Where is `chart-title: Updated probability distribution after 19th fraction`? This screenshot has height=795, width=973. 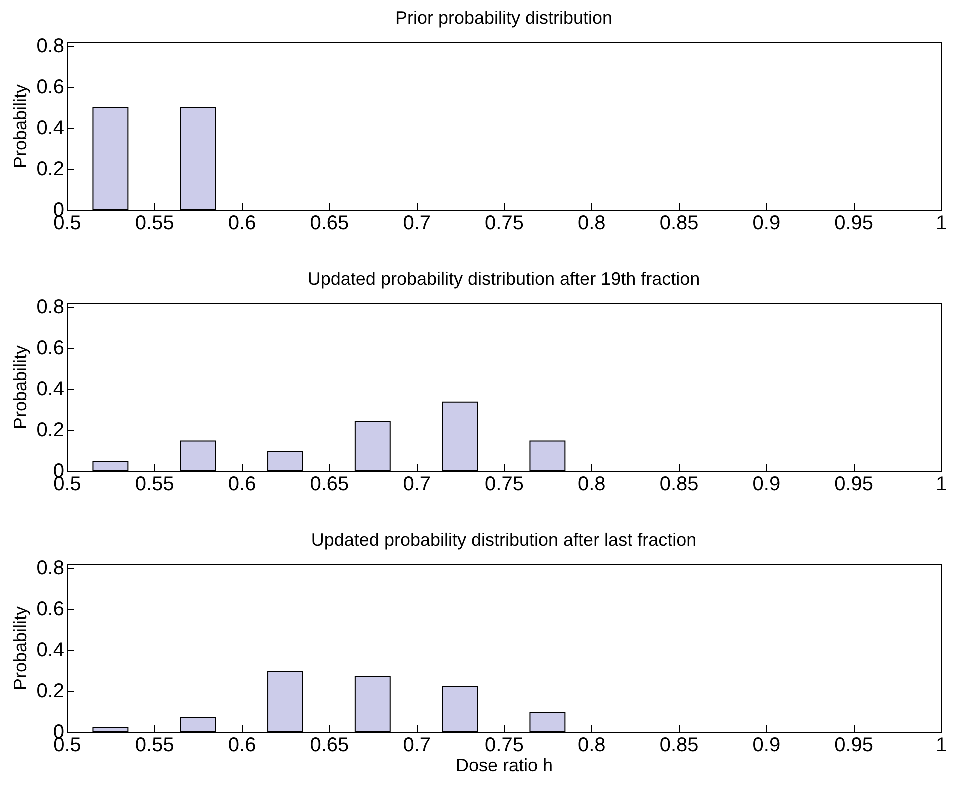
chart-title: Updated probability distribution after 19th fraction is located at coordinates (504, 279).